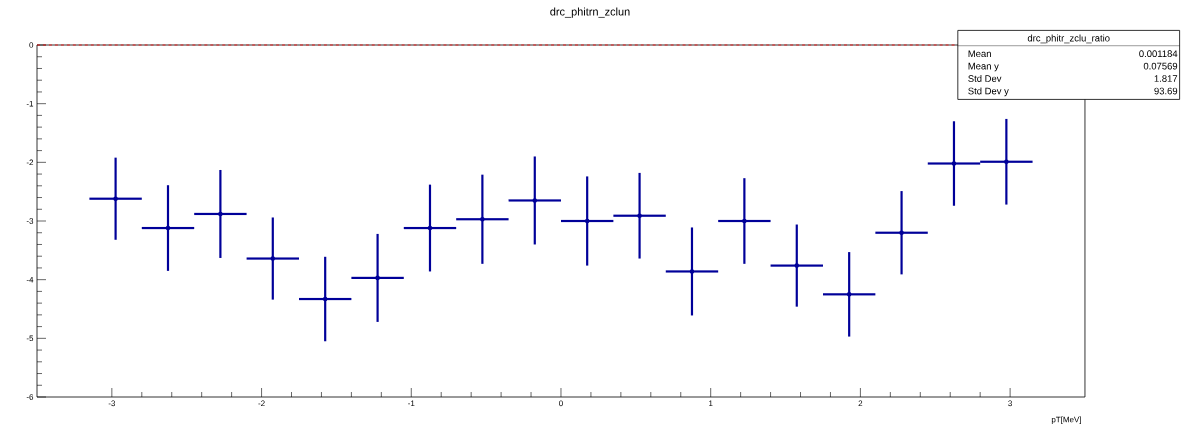 This screenshot has height=428, width=1181. What do you see at coordinates (979, 54) in the screenshot?
I see `annotation: Mean` at bounding box center [979, 54].